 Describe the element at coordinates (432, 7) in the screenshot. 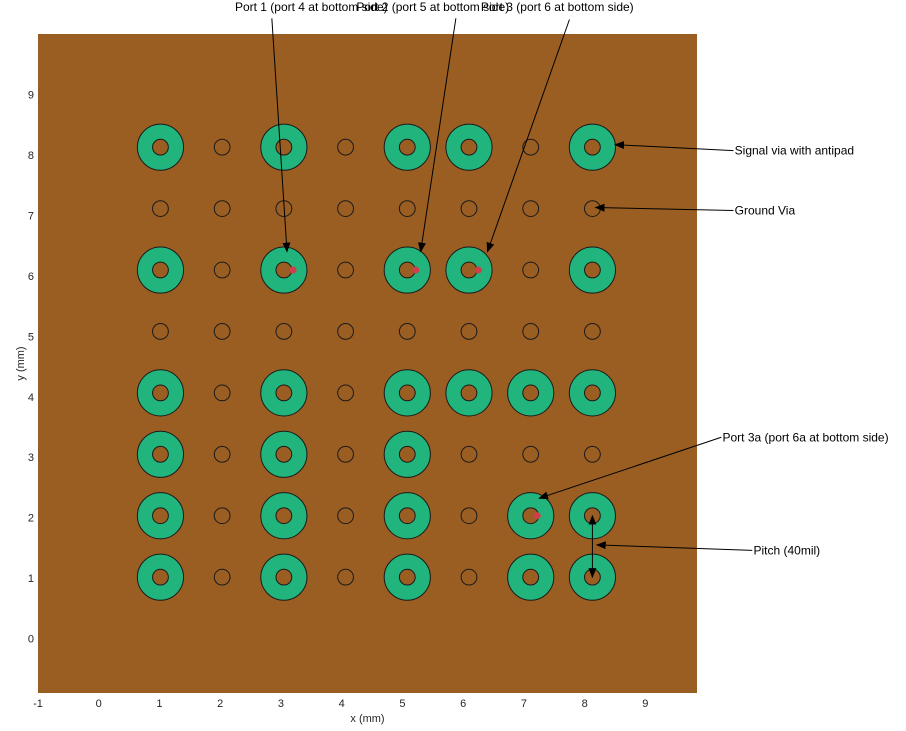

I see `annotation-label: Port 2 (port 5 at bottom side)` at that location.